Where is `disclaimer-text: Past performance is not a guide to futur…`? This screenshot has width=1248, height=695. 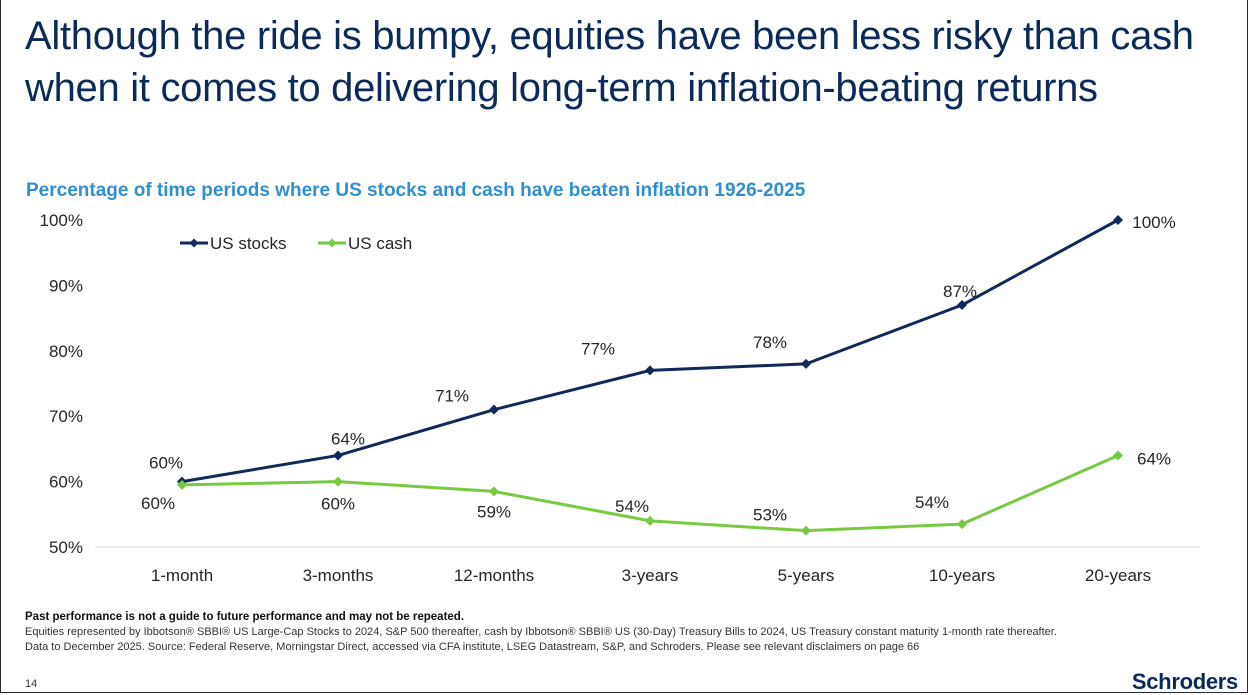 disclaimer-text: Past performance is not a guide to futur… is located at coordinates (245, 617).